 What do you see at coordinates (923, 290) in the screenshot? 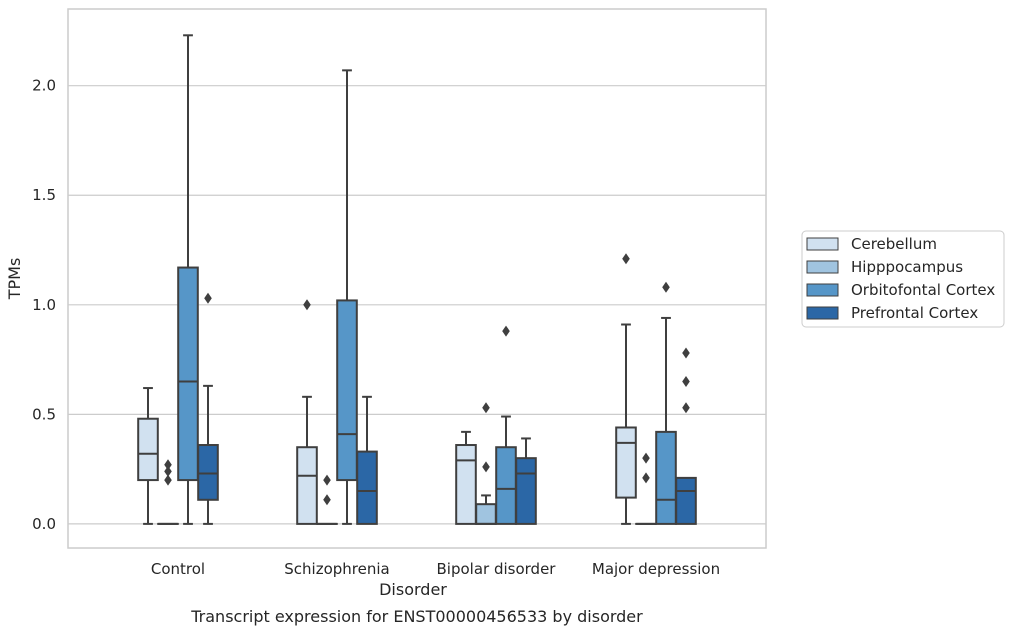
I see `legend-label: Orbitofontal Cortex` at bounding box center [923, 290].